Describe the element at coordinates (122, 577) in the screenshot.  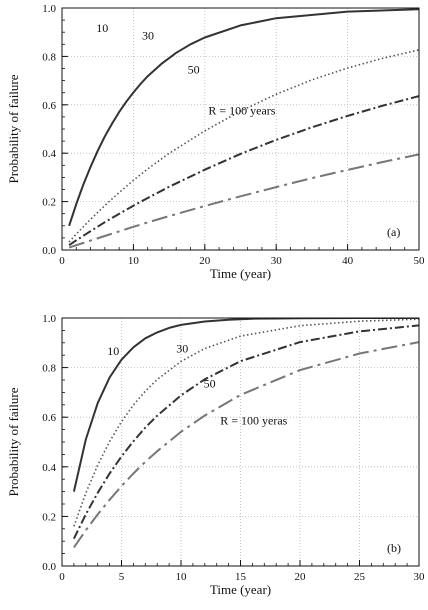
I see `x-tick-label: 5` at that location.